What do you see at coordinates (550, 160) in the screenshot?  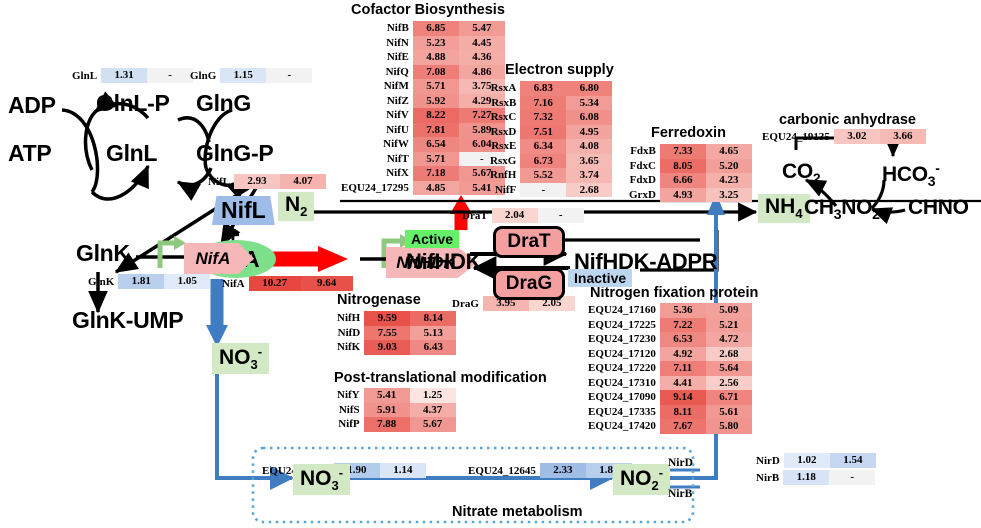 I see `table-row: RsxG 6.73 3.65` at bounding box center [550, 160].